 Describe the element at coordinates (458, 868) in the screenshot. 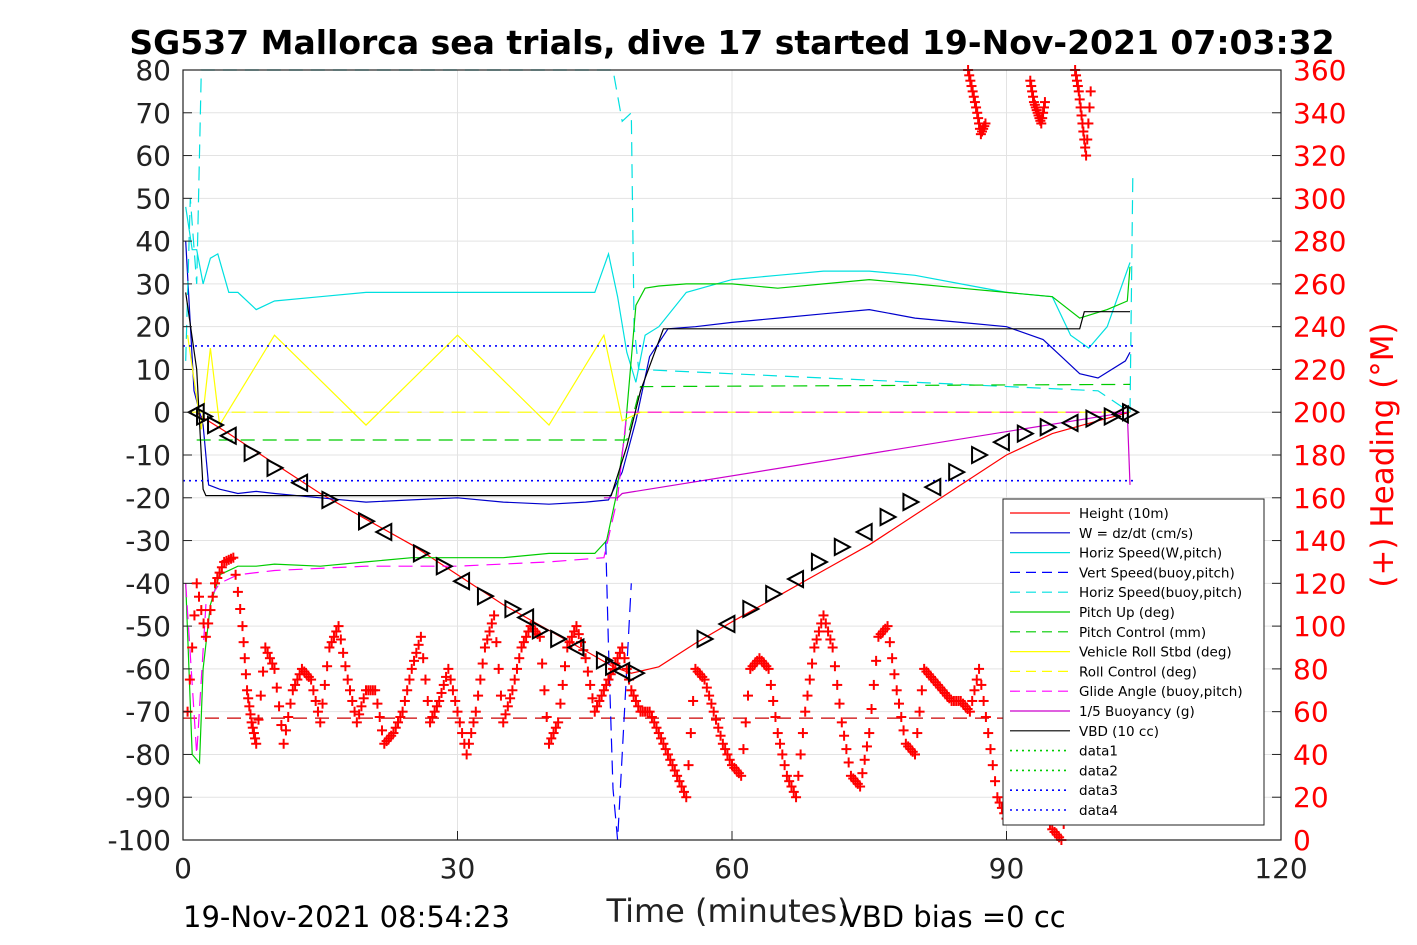

I see `x-tick-label: 30` at that location.